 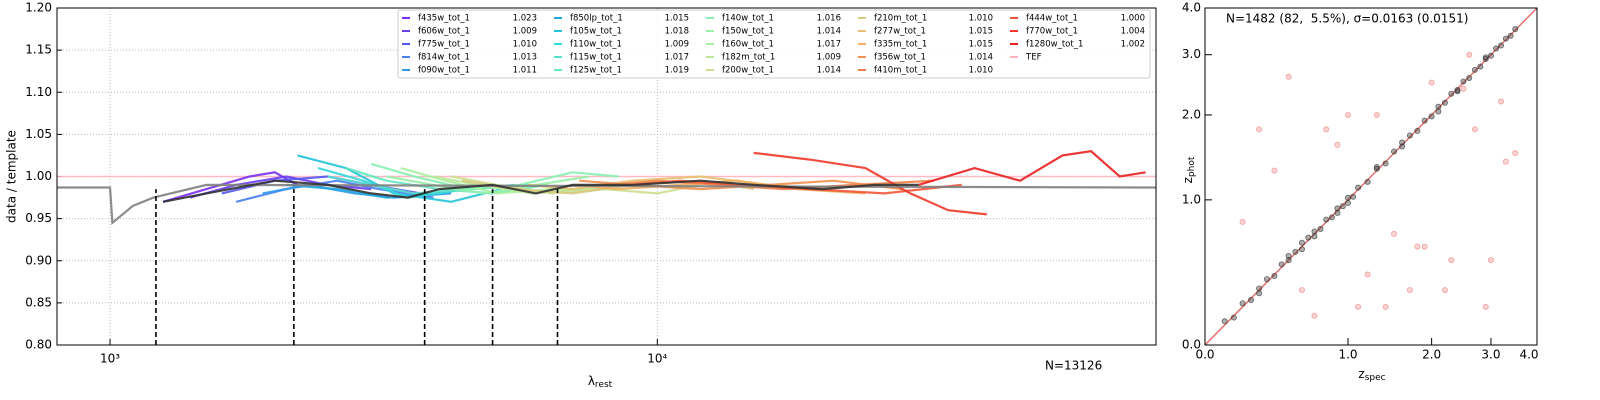 What do you see at coordinates (596, 71) in the screenshot?
I see `legend-label: f125w_tot_1` at bounding box center [596, 71].